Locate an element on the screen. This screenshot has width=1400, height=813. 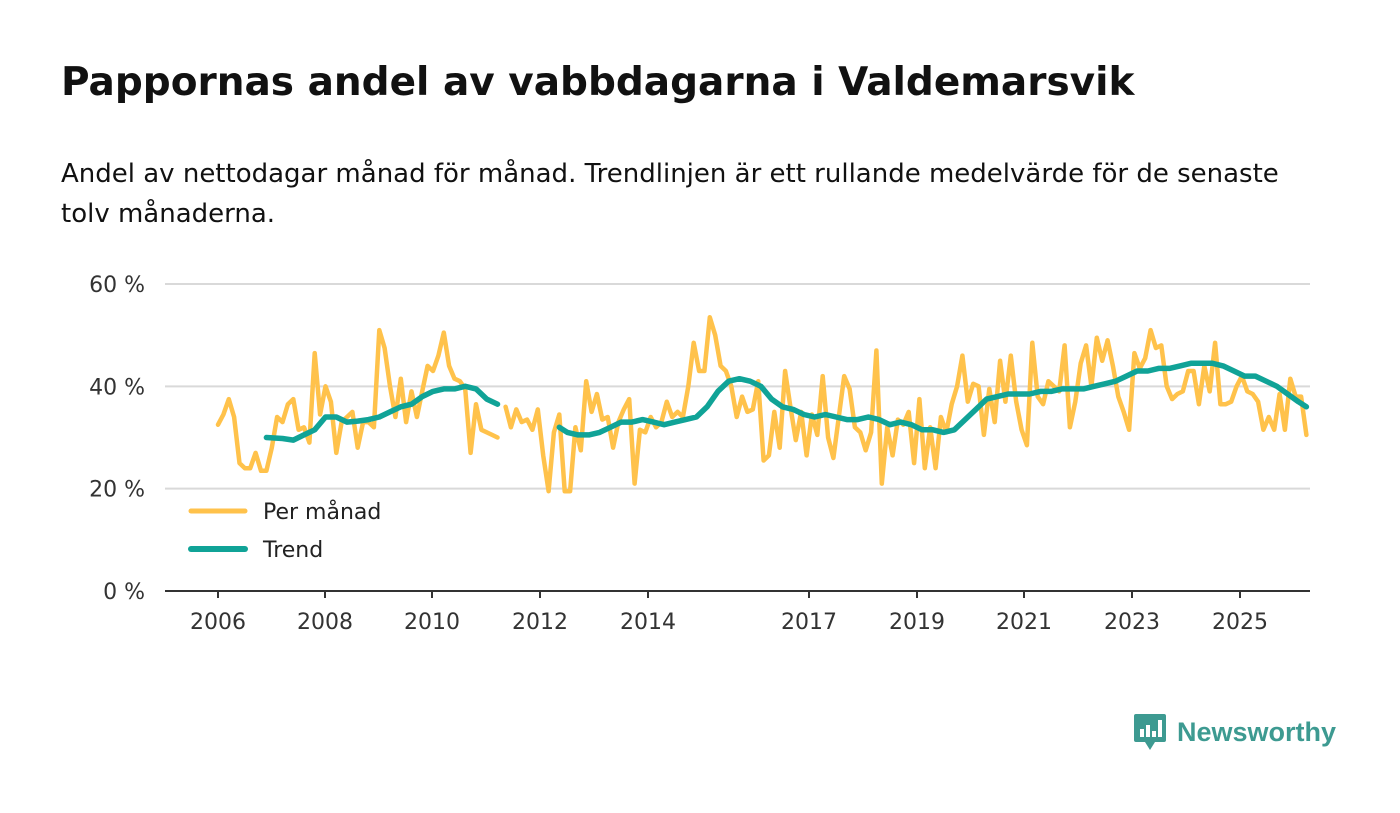
legend-label-trend: Trend is located at coordinates (292, 550).